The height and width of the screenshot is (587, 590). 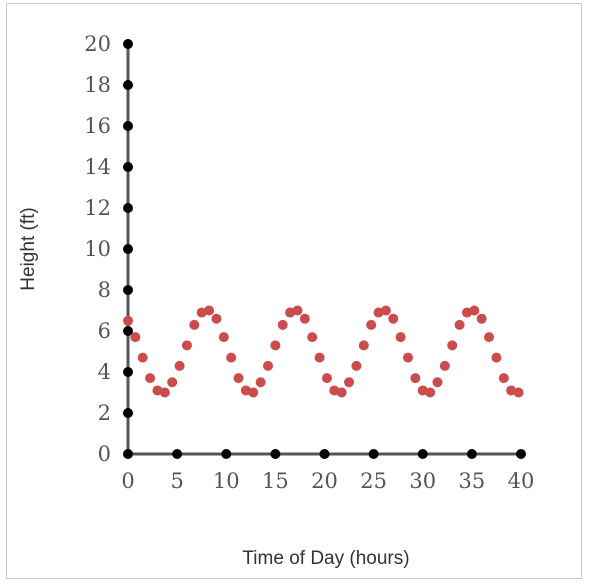 I want to click on y-tick-label: 14, so click(x=97, y=167).